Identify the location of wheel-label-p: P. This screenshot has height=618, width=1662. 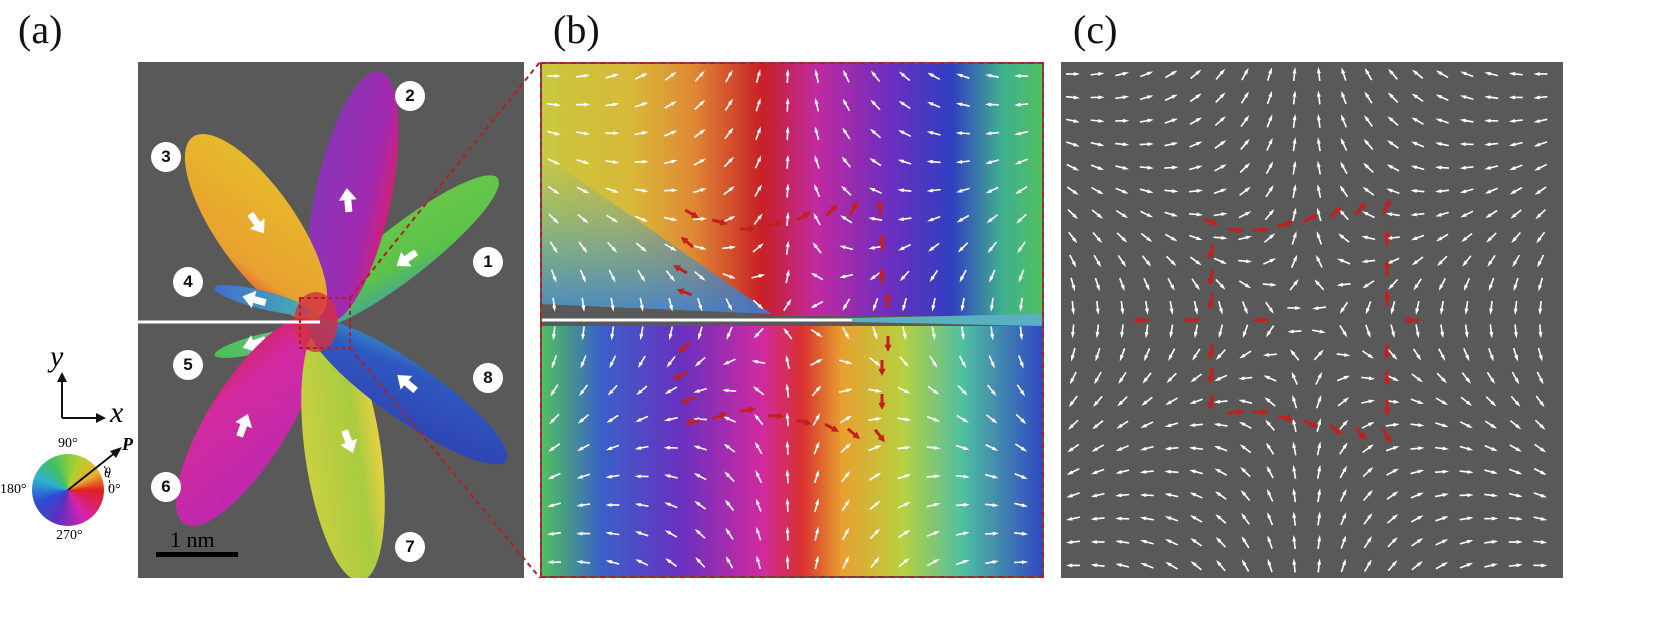
(127, 444).